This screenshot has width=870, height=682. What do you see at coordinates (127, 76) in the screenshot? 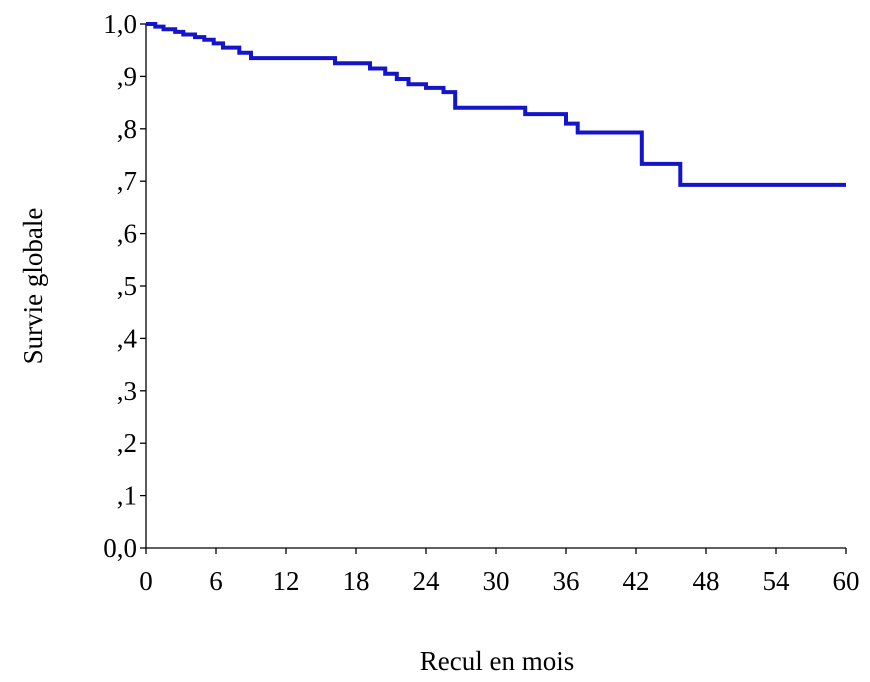
I see `y-tick-label: ,9` at bounding box center [127, 76].